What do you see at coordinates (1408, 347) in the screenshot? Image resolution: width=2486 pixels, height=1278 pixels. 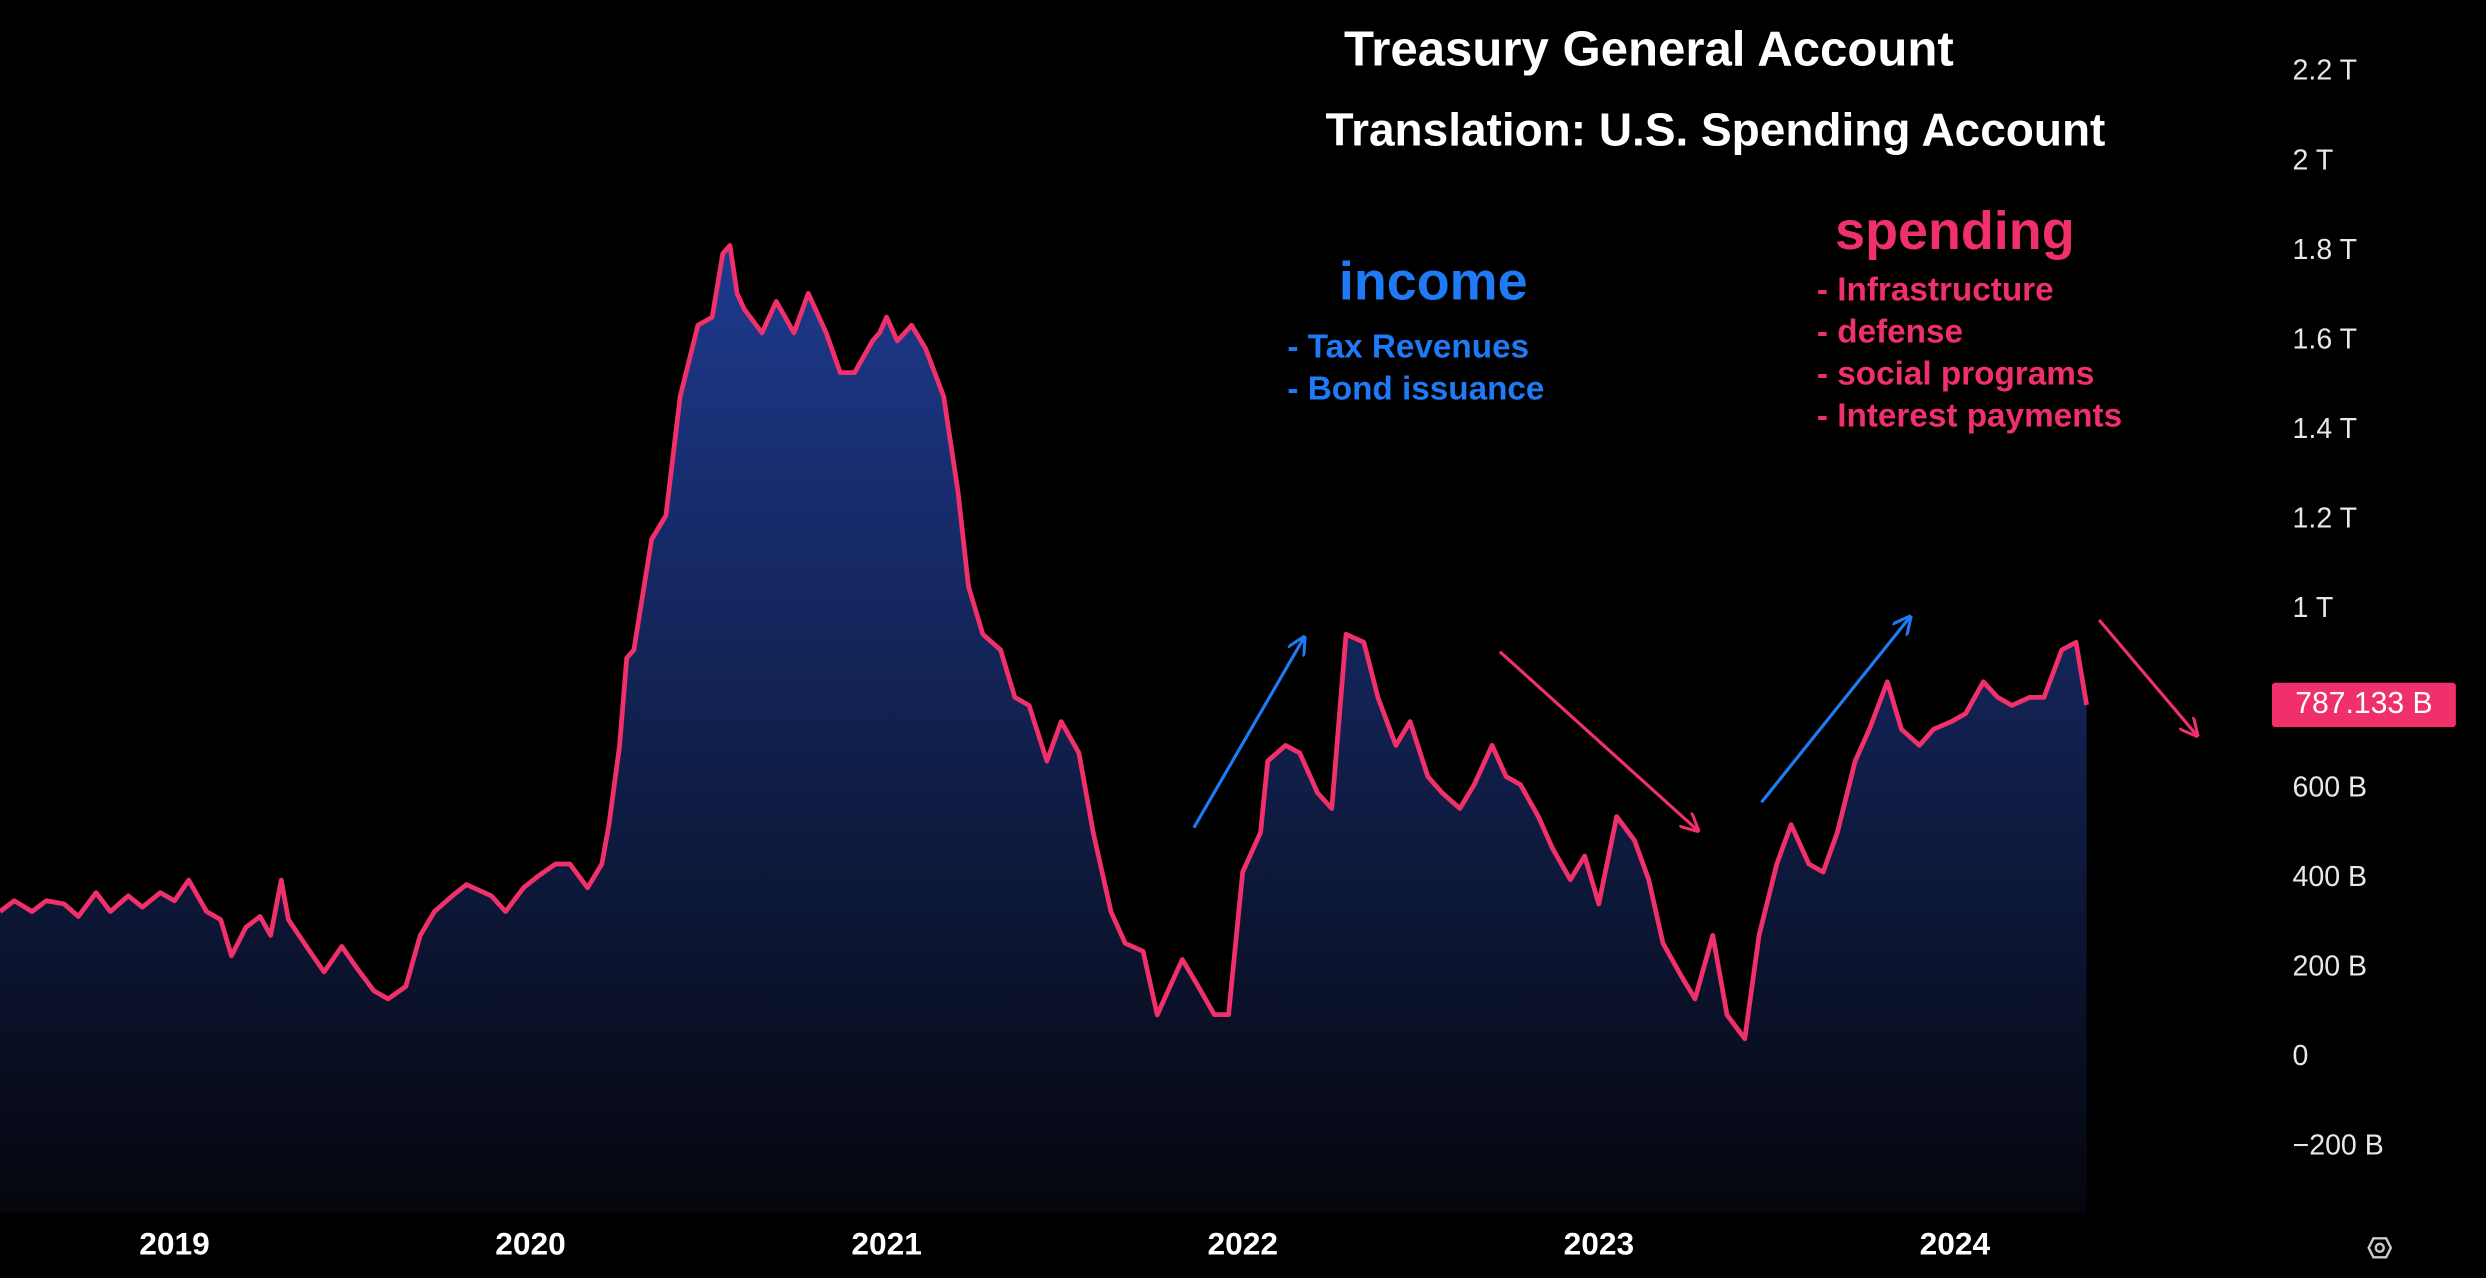 I see `annotation-item: - Tax Revenues` at bounding box center [1408, 347].